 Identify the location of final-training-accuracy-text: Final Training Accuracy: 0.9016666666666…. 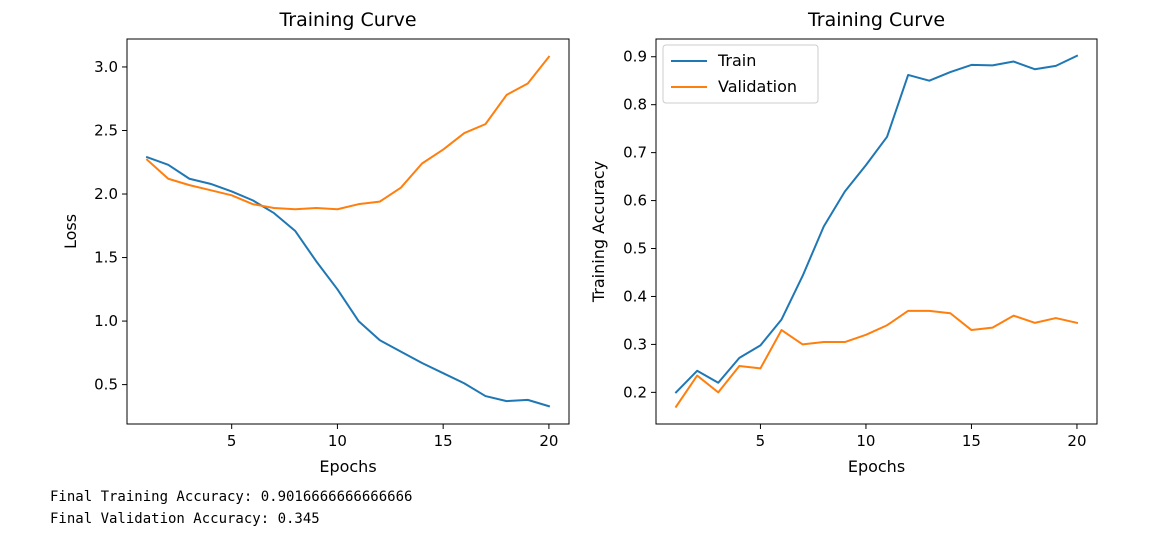
(231, 497).